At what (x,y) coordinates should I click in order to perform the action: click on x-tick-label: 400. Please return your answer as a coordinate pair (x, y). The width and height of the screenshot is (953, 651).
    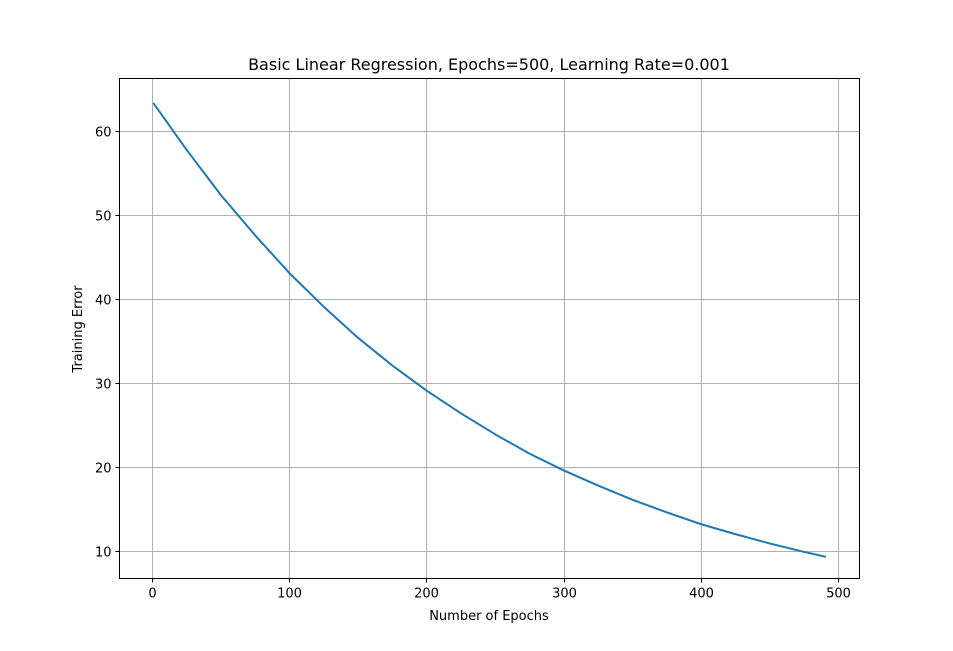
    Looking at the image, I should click on (701, 594).